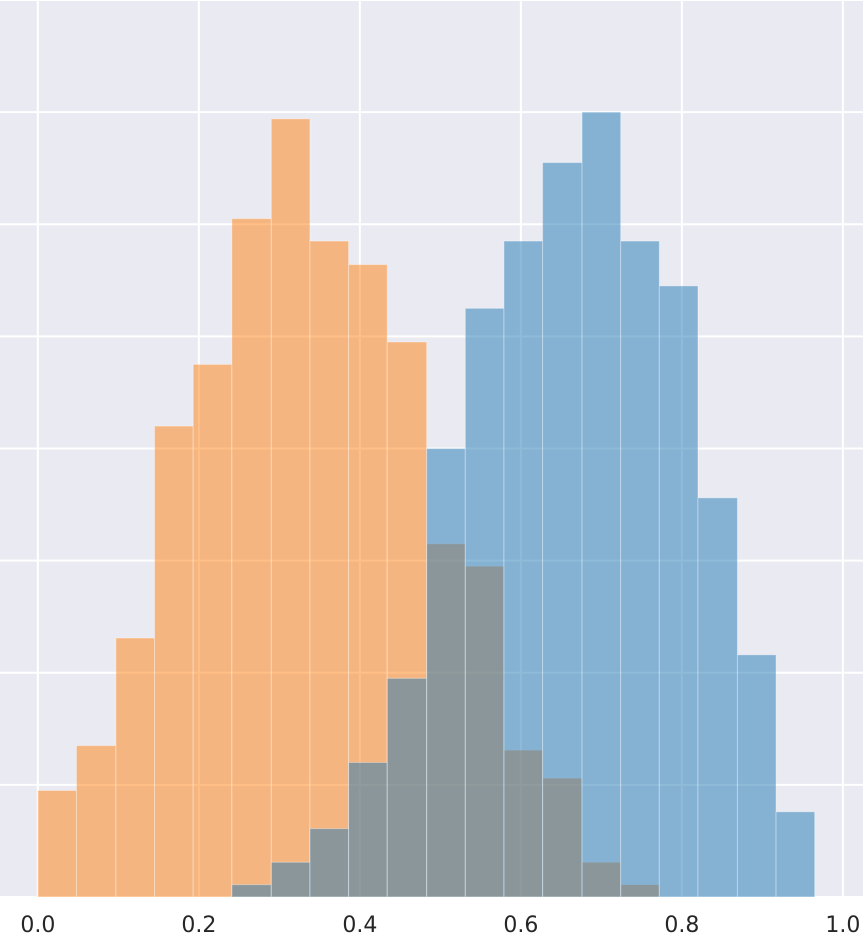  What do you see at coordinates (520, 925) in the screenshot?
I see `x-tick-label: 0.6` at bounding box center [520, 925].